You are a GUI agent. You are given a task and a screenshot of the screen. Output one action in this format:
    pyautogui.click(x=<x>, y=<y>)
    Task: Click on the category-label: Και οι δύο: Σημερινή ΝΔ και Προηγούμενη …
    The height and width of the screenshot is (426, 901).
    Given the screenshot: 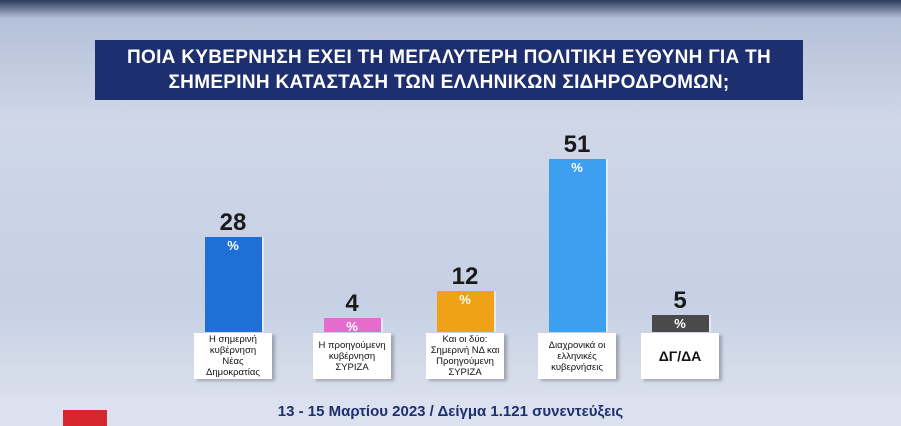 What is the action you would take?
    pyautogui.click(x=465, y=356)
    